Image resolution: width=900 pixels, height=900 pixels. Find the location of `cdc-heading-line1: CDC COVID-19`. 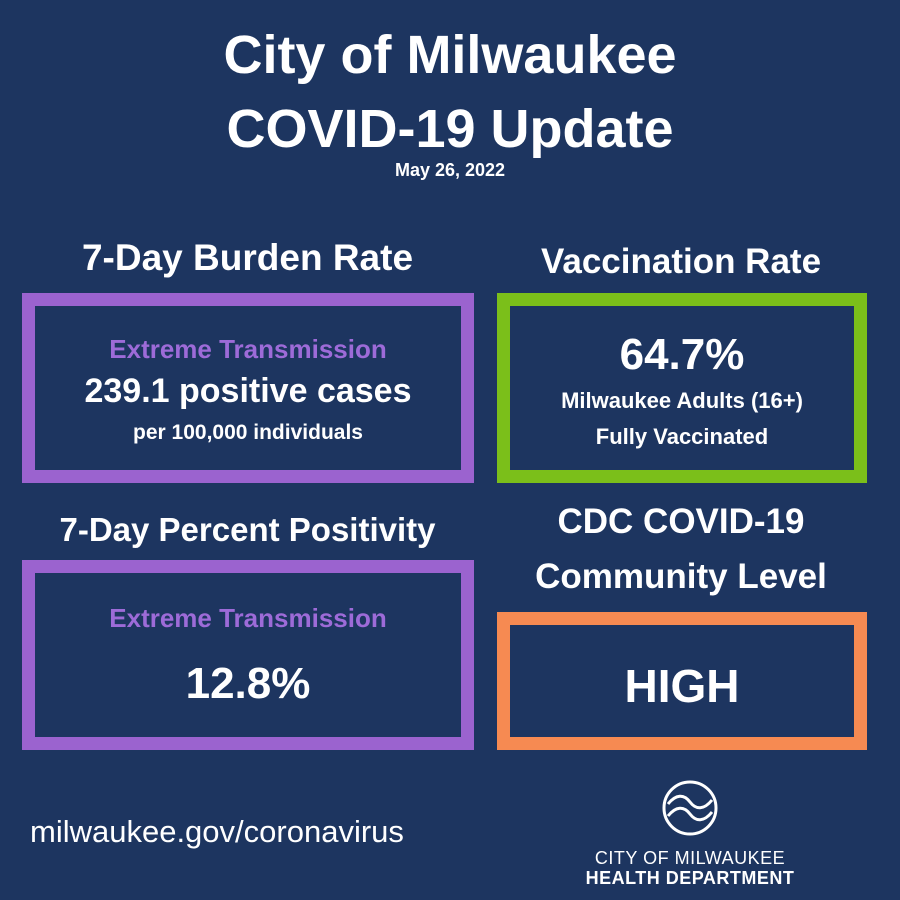

cdc-heading-line1: CDC COVID-19 is located at coordinates (681, 521).